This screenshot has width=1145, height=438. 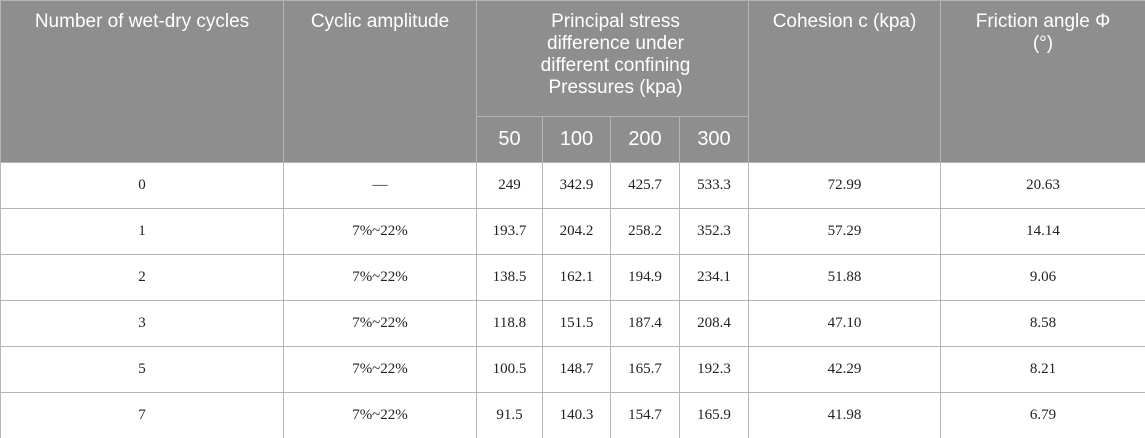 What do you see at coordinates (510, 139) in the screenshot?
I see `header-pressure-50: 50` at bounding box center [510, 139].